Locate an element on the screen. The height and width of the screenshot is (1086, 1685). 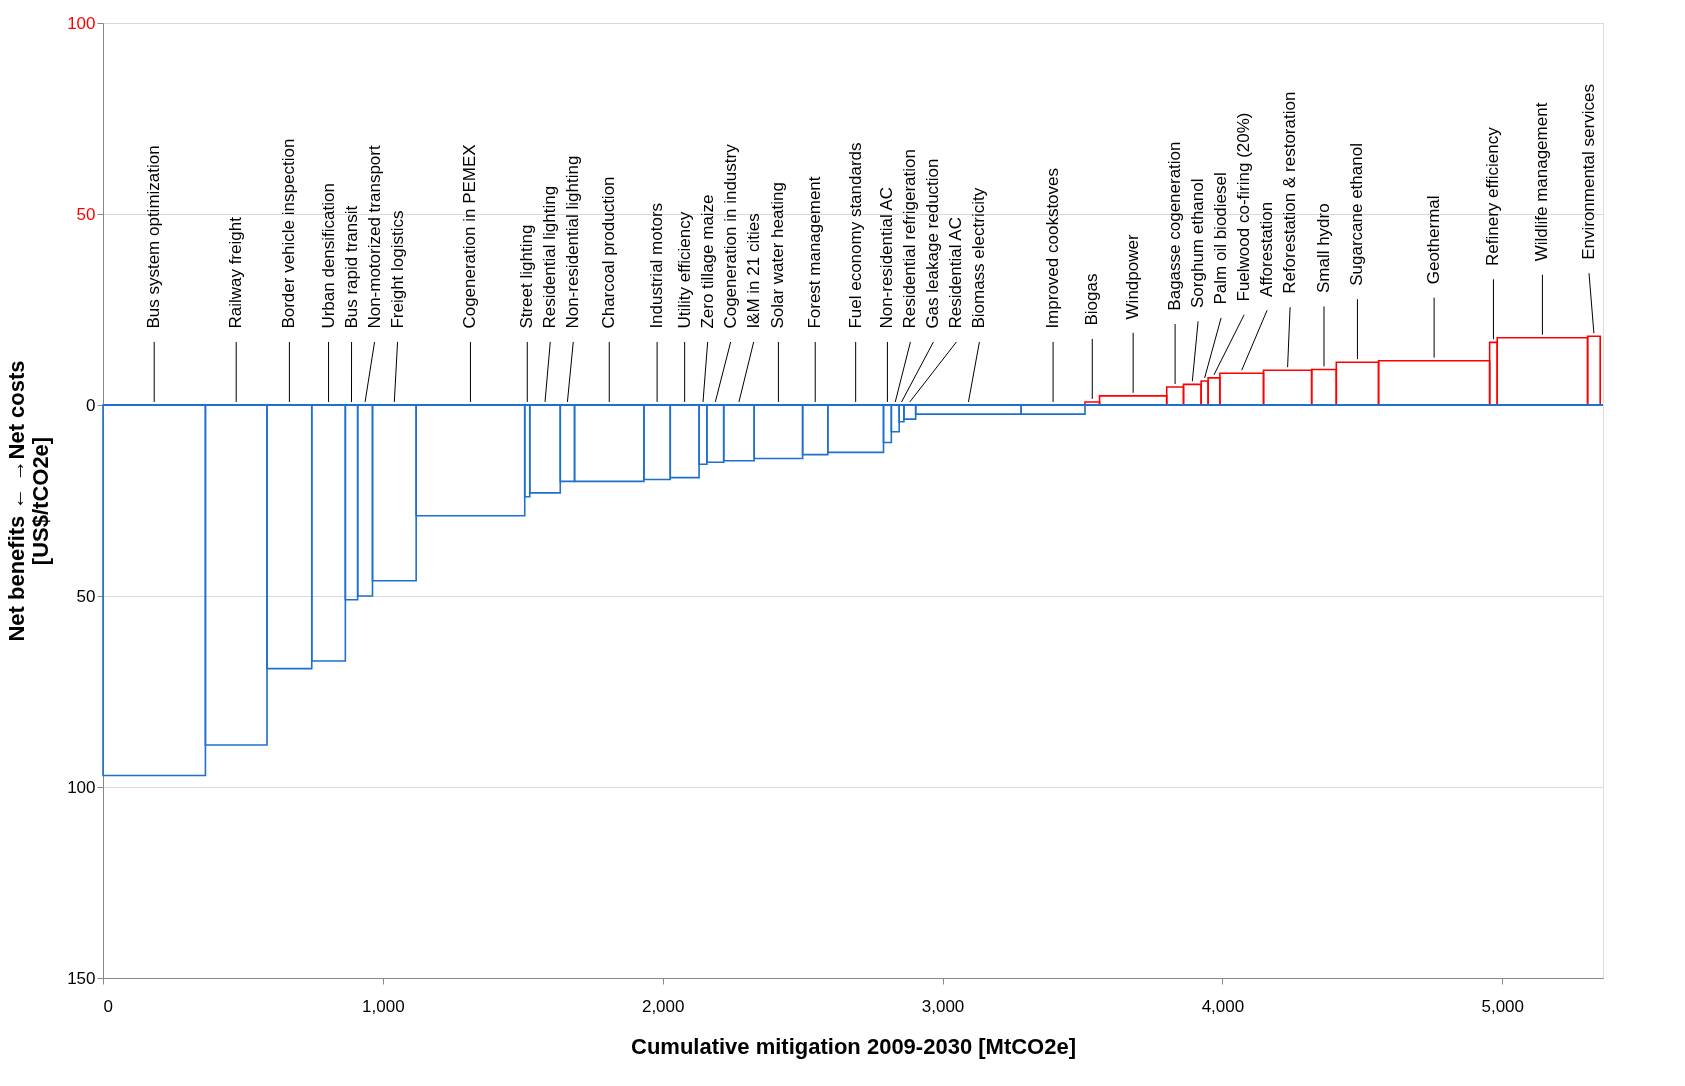
annotation: Fuelwood co-firing (20%) is located at coordinates (1244, 207).